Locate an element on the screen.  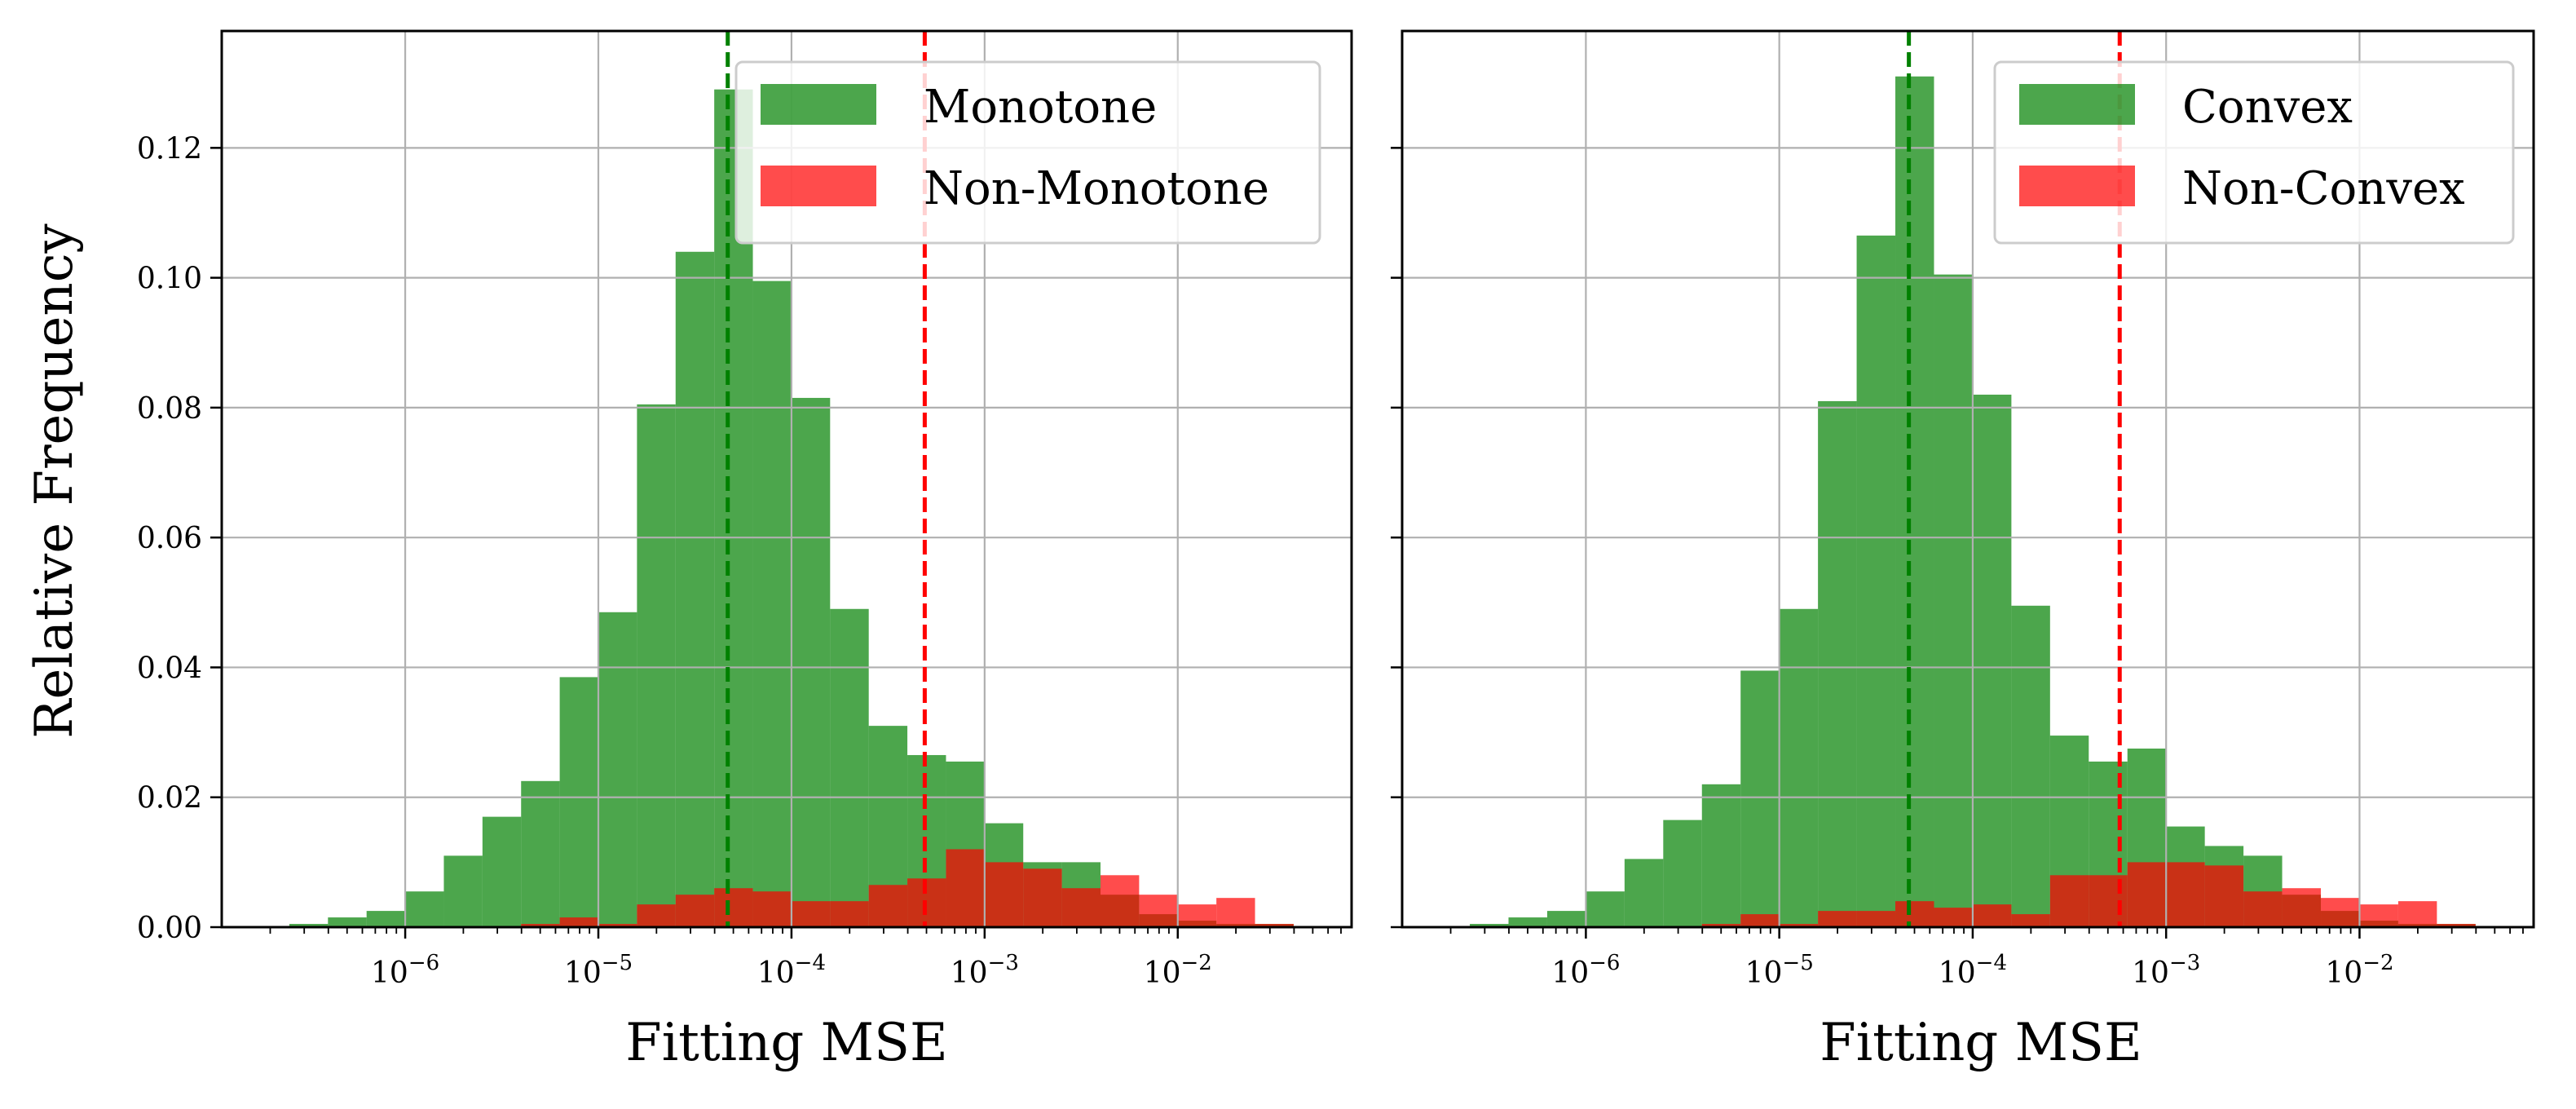
left-xtick-label-0: 10⁻⁶ is located at coordinates (405, 970).